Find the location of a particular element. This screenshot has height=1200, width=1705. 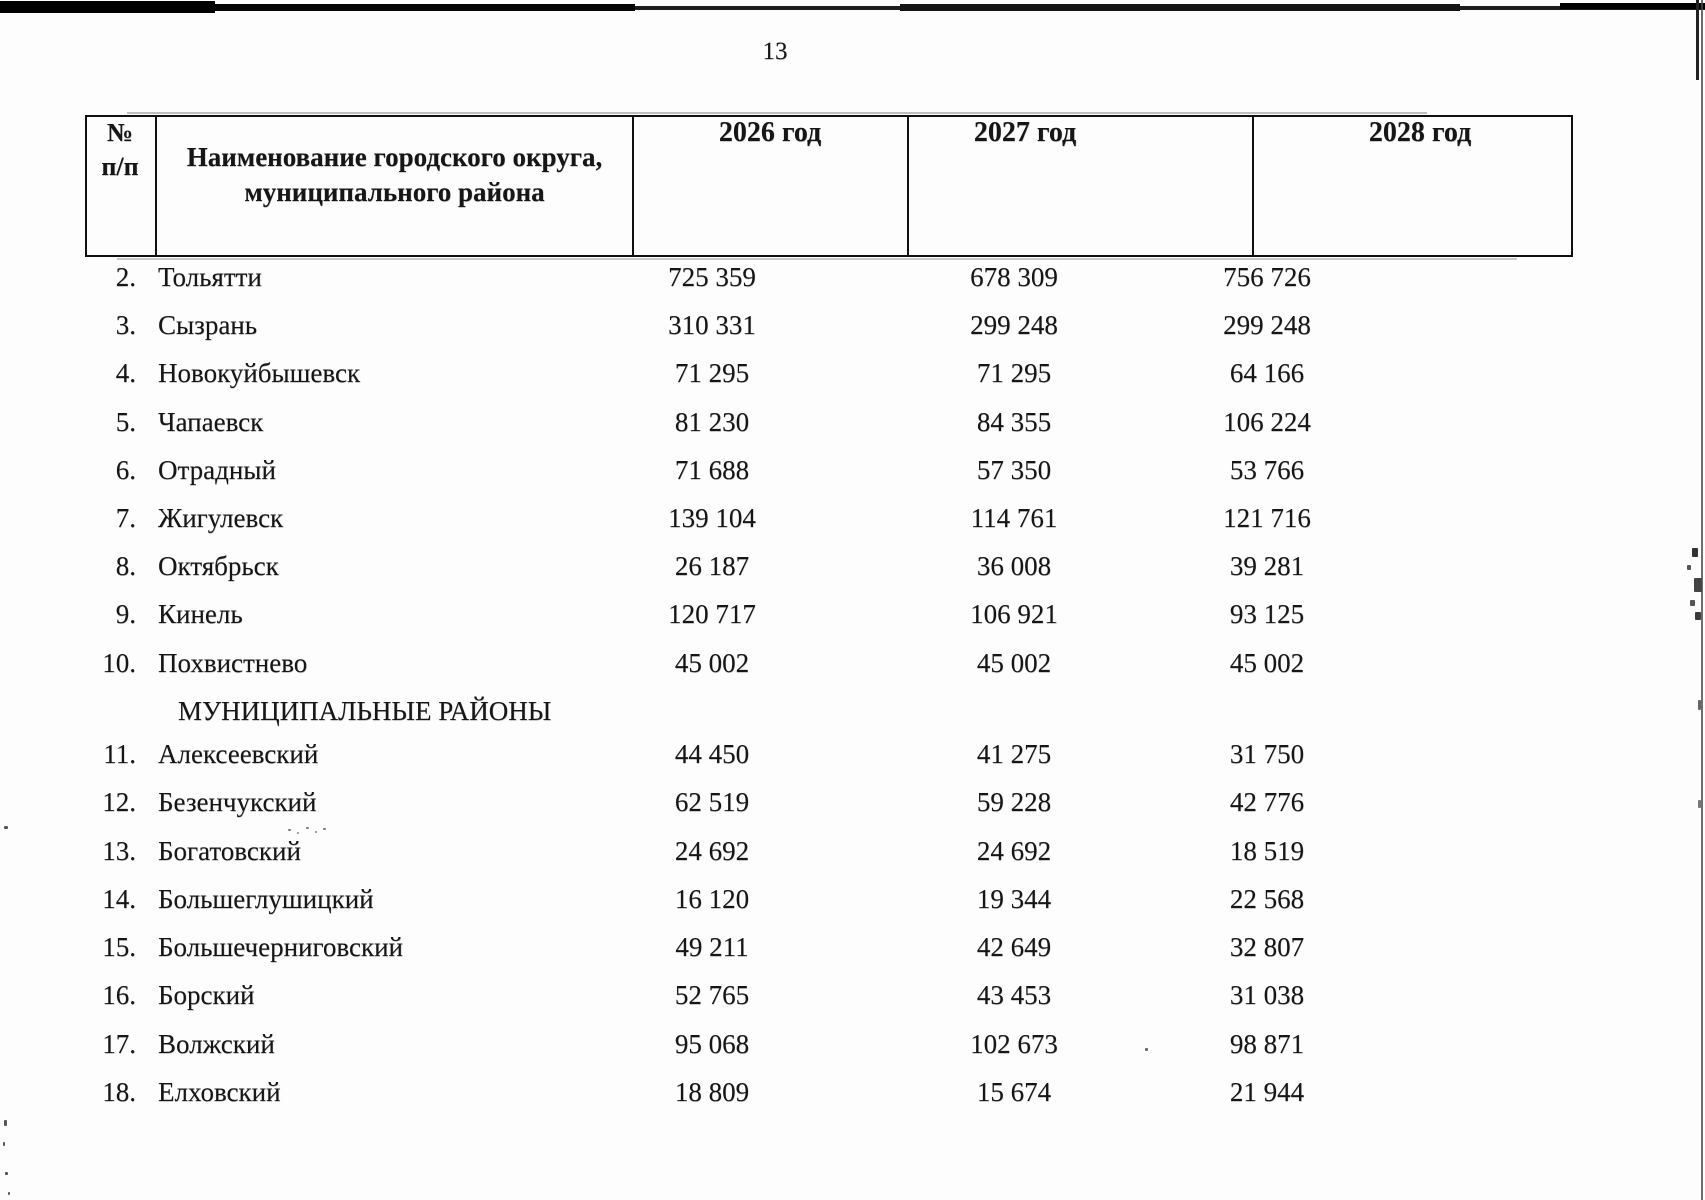

table-row: 4. Новокуйбышевск 71 295 71 295 64 166 is located at coordinates (852, 373).